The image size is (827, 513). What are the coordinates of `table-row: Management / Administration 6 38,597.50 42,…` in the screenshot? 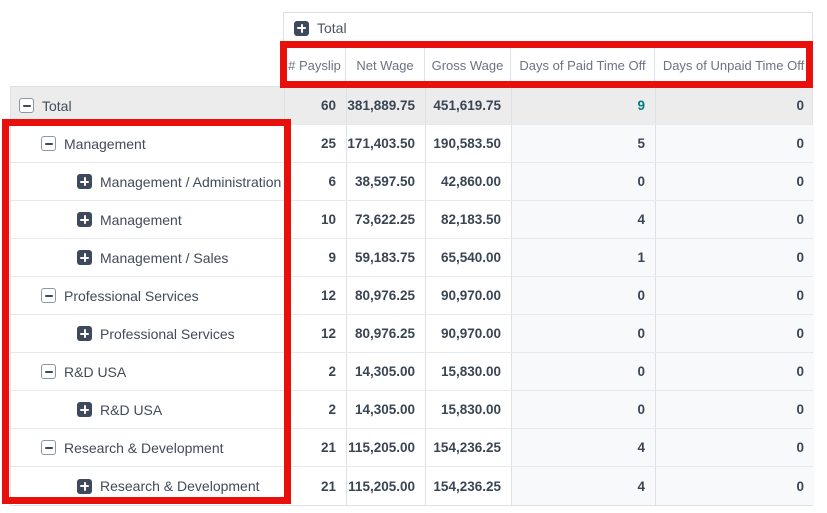 It's located at (412, 182).